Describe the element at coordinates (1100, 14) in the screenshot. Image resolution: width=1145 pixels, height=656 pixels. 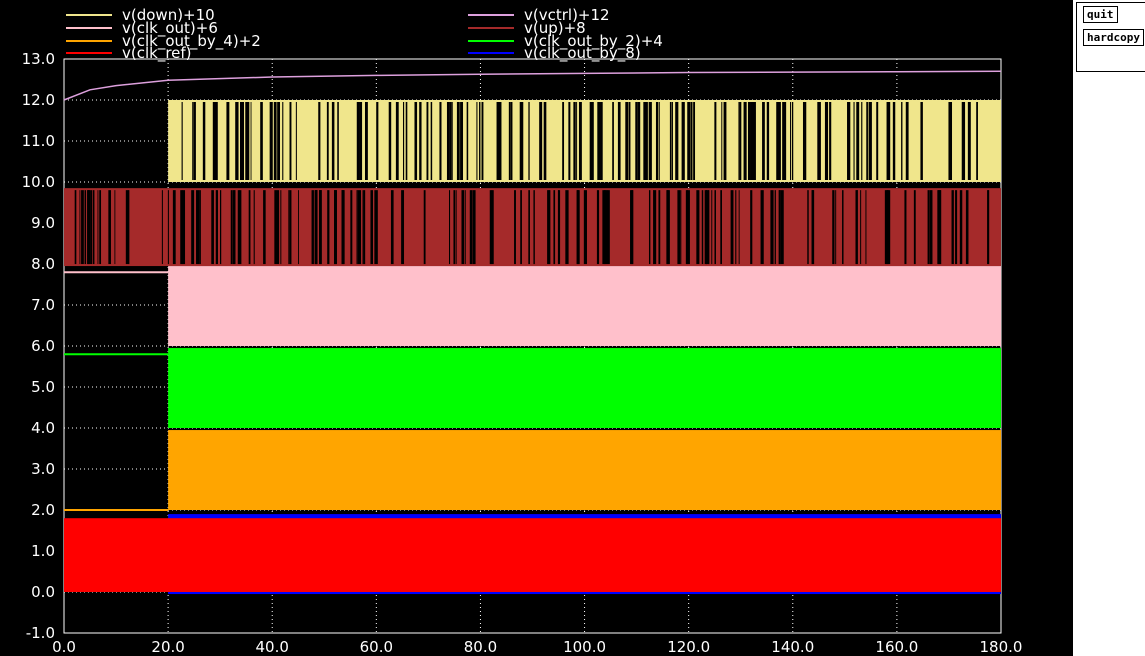
I see `quit-button: quit` at that location.